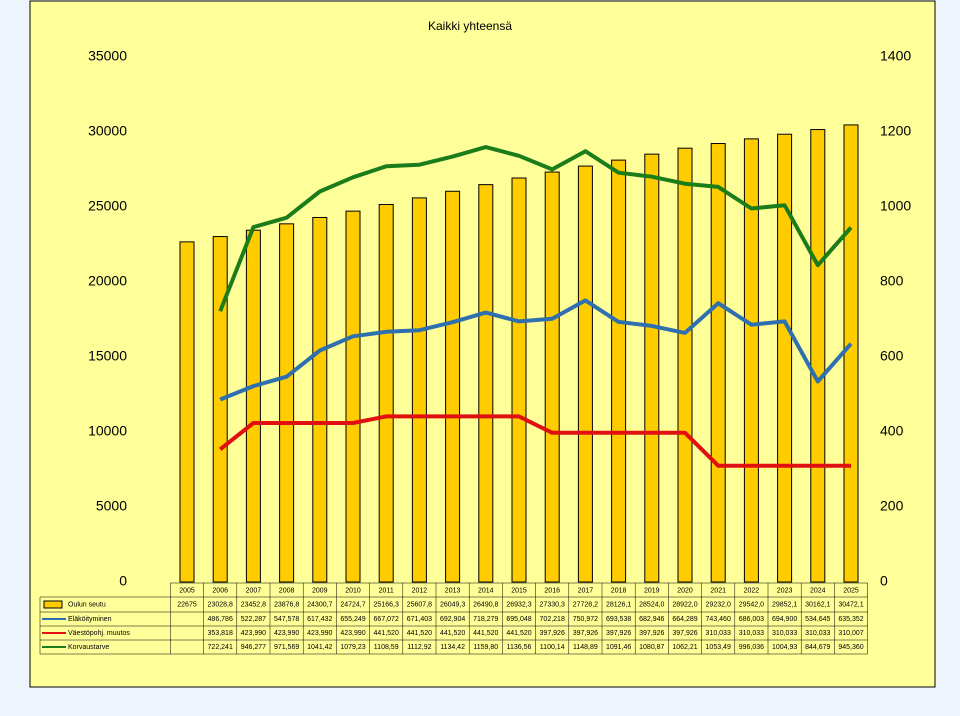 This screenshot has width=960, height=716. I want to click on y2-tick-label: 1000, so click(895, 206).